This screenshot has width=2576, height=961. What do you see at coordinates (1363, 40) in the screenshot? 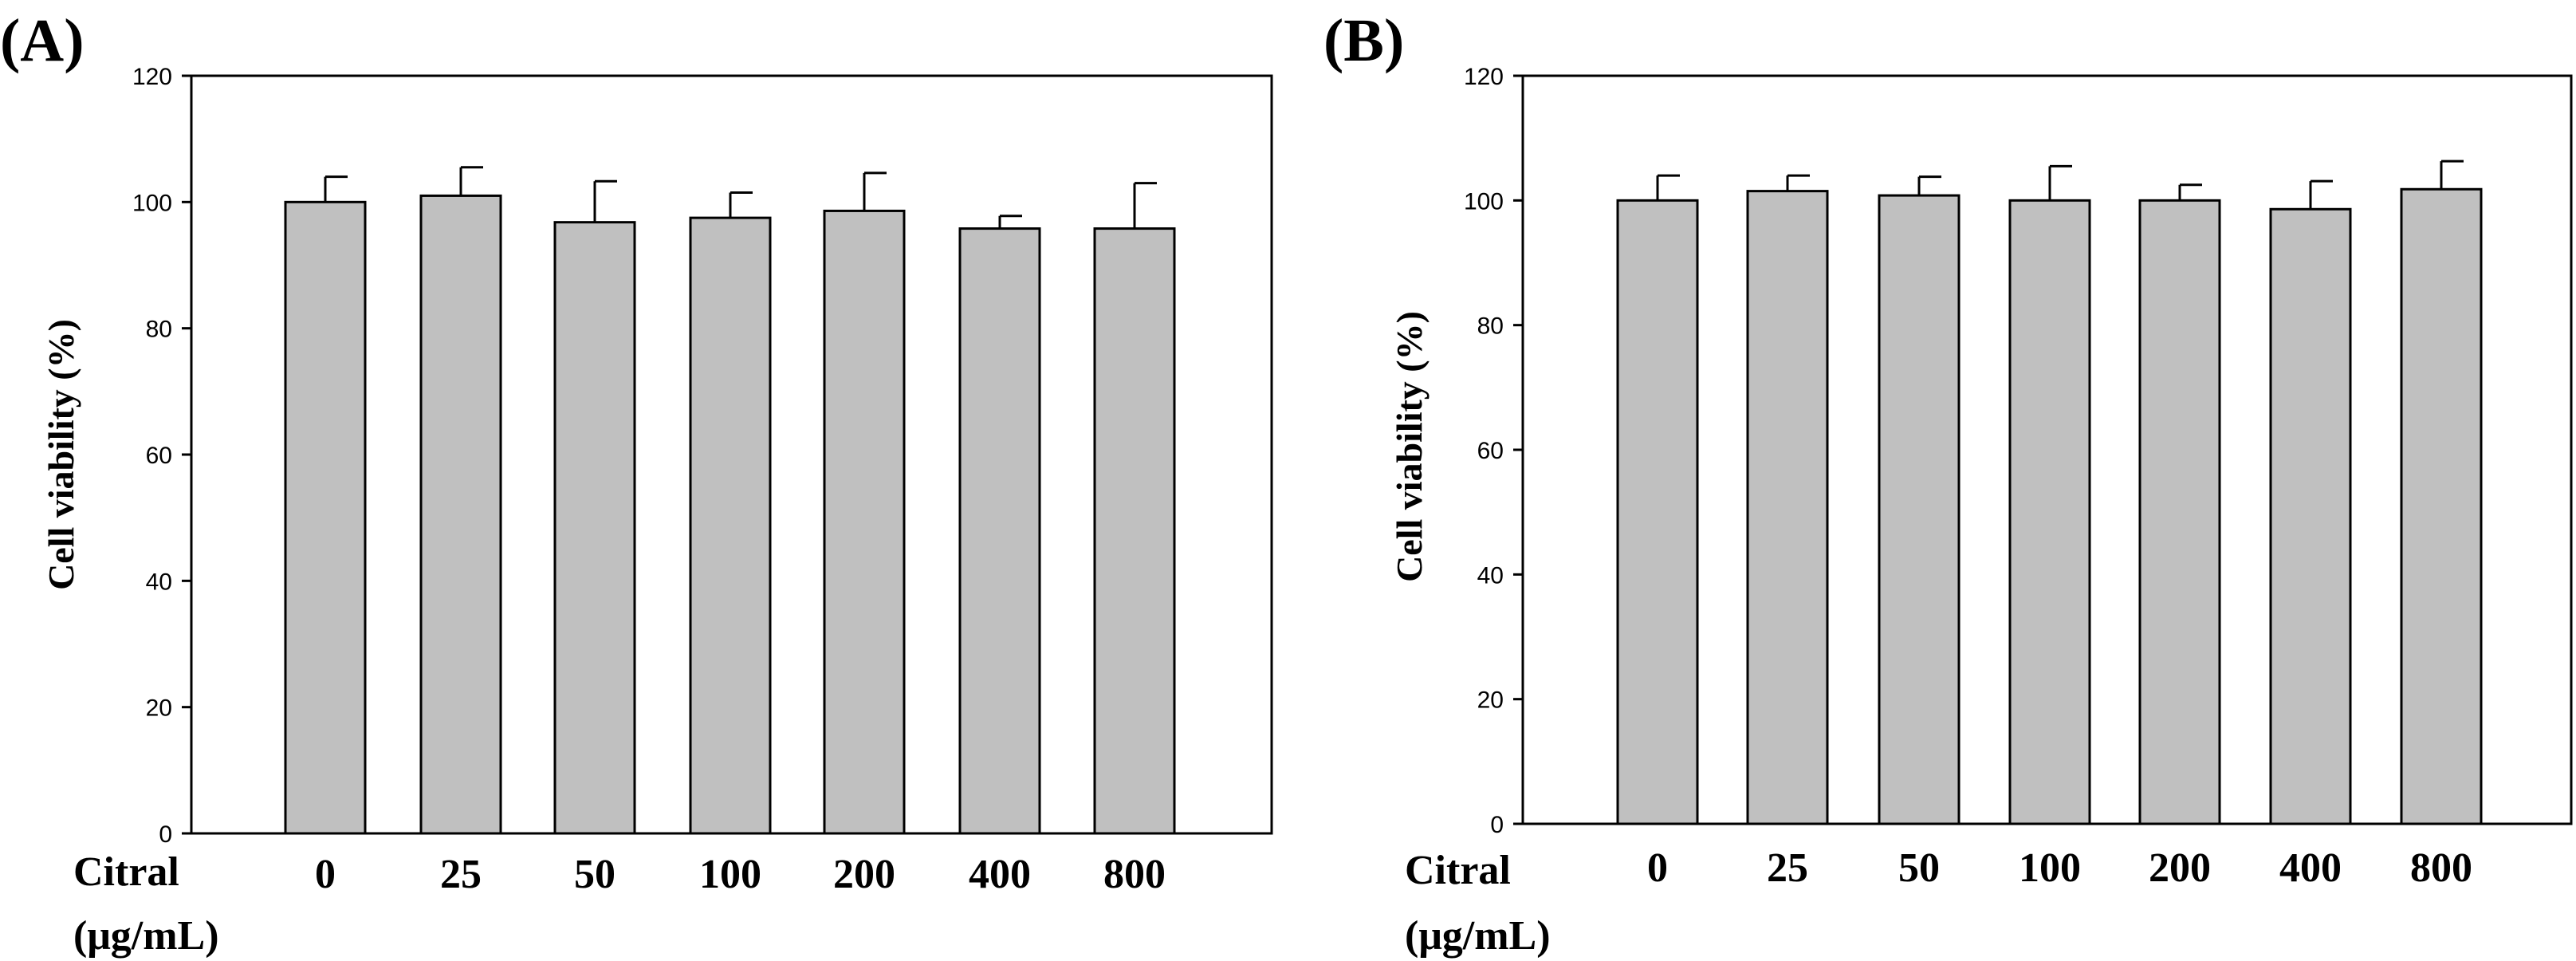
I see `panel-label: (B)` at bounding box center [1363, 40].